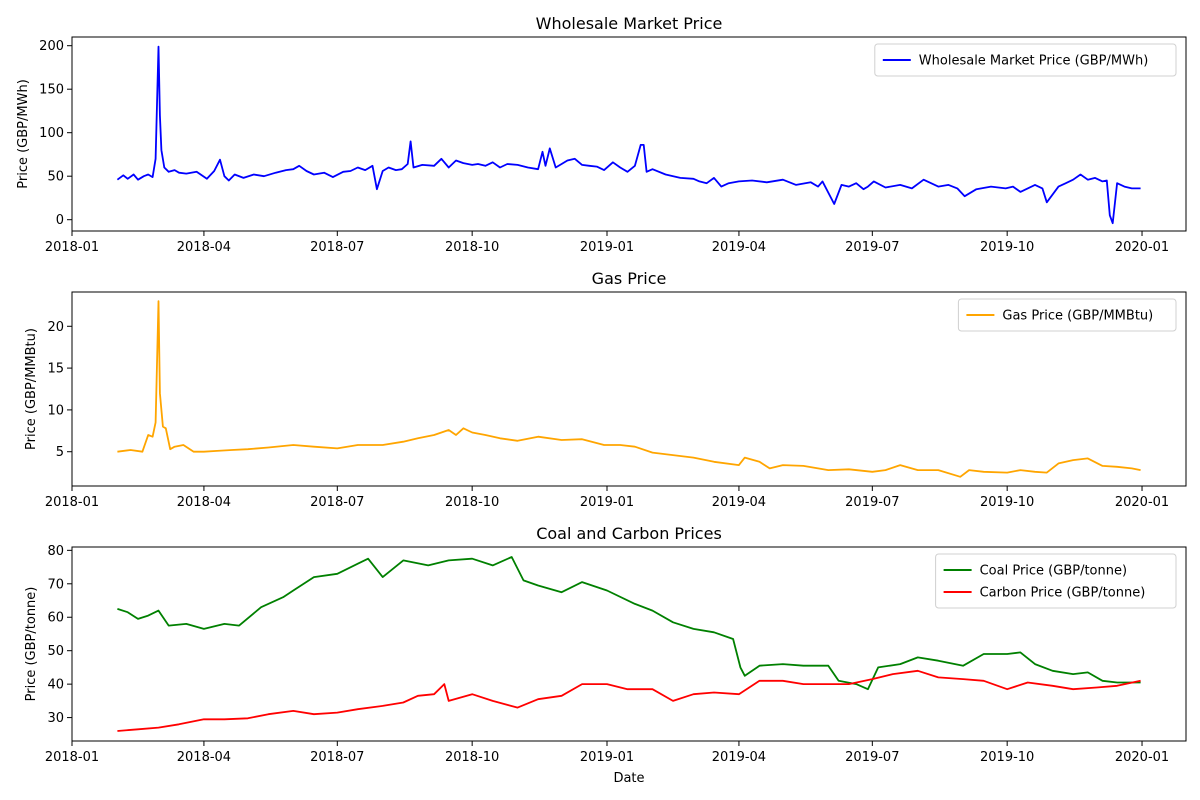 The height and width of the screenshot is (800, 1200). Describe the element at coordinates (629, 700) in the screenshot. I see `series-line-carbon-price-gbp-tonne` at that location.